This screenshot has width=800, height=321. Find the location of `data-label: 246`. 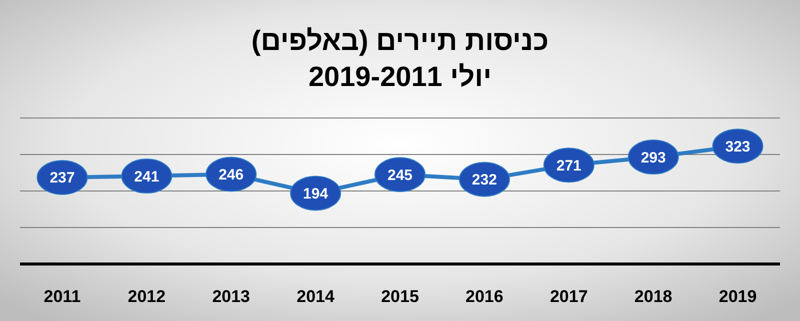

data-label: 246 is located at coordinates (231, 175).